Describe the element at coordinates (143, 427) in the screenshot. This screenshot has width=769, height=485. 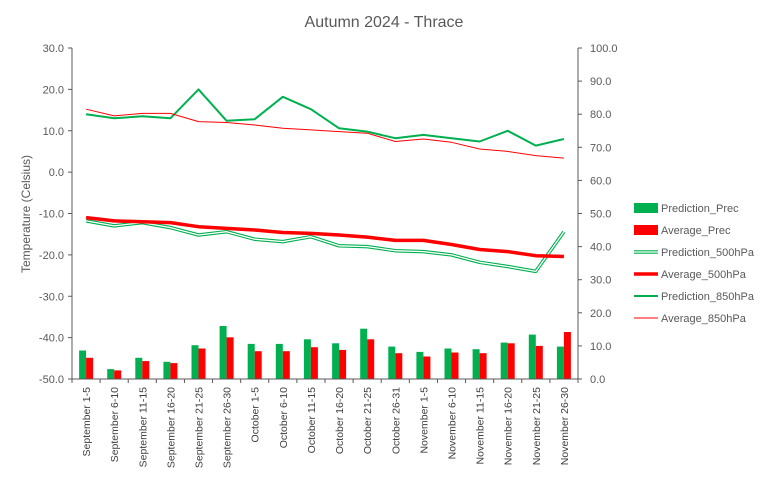
I see `x-tick-label-2: September 11-15` at that location.